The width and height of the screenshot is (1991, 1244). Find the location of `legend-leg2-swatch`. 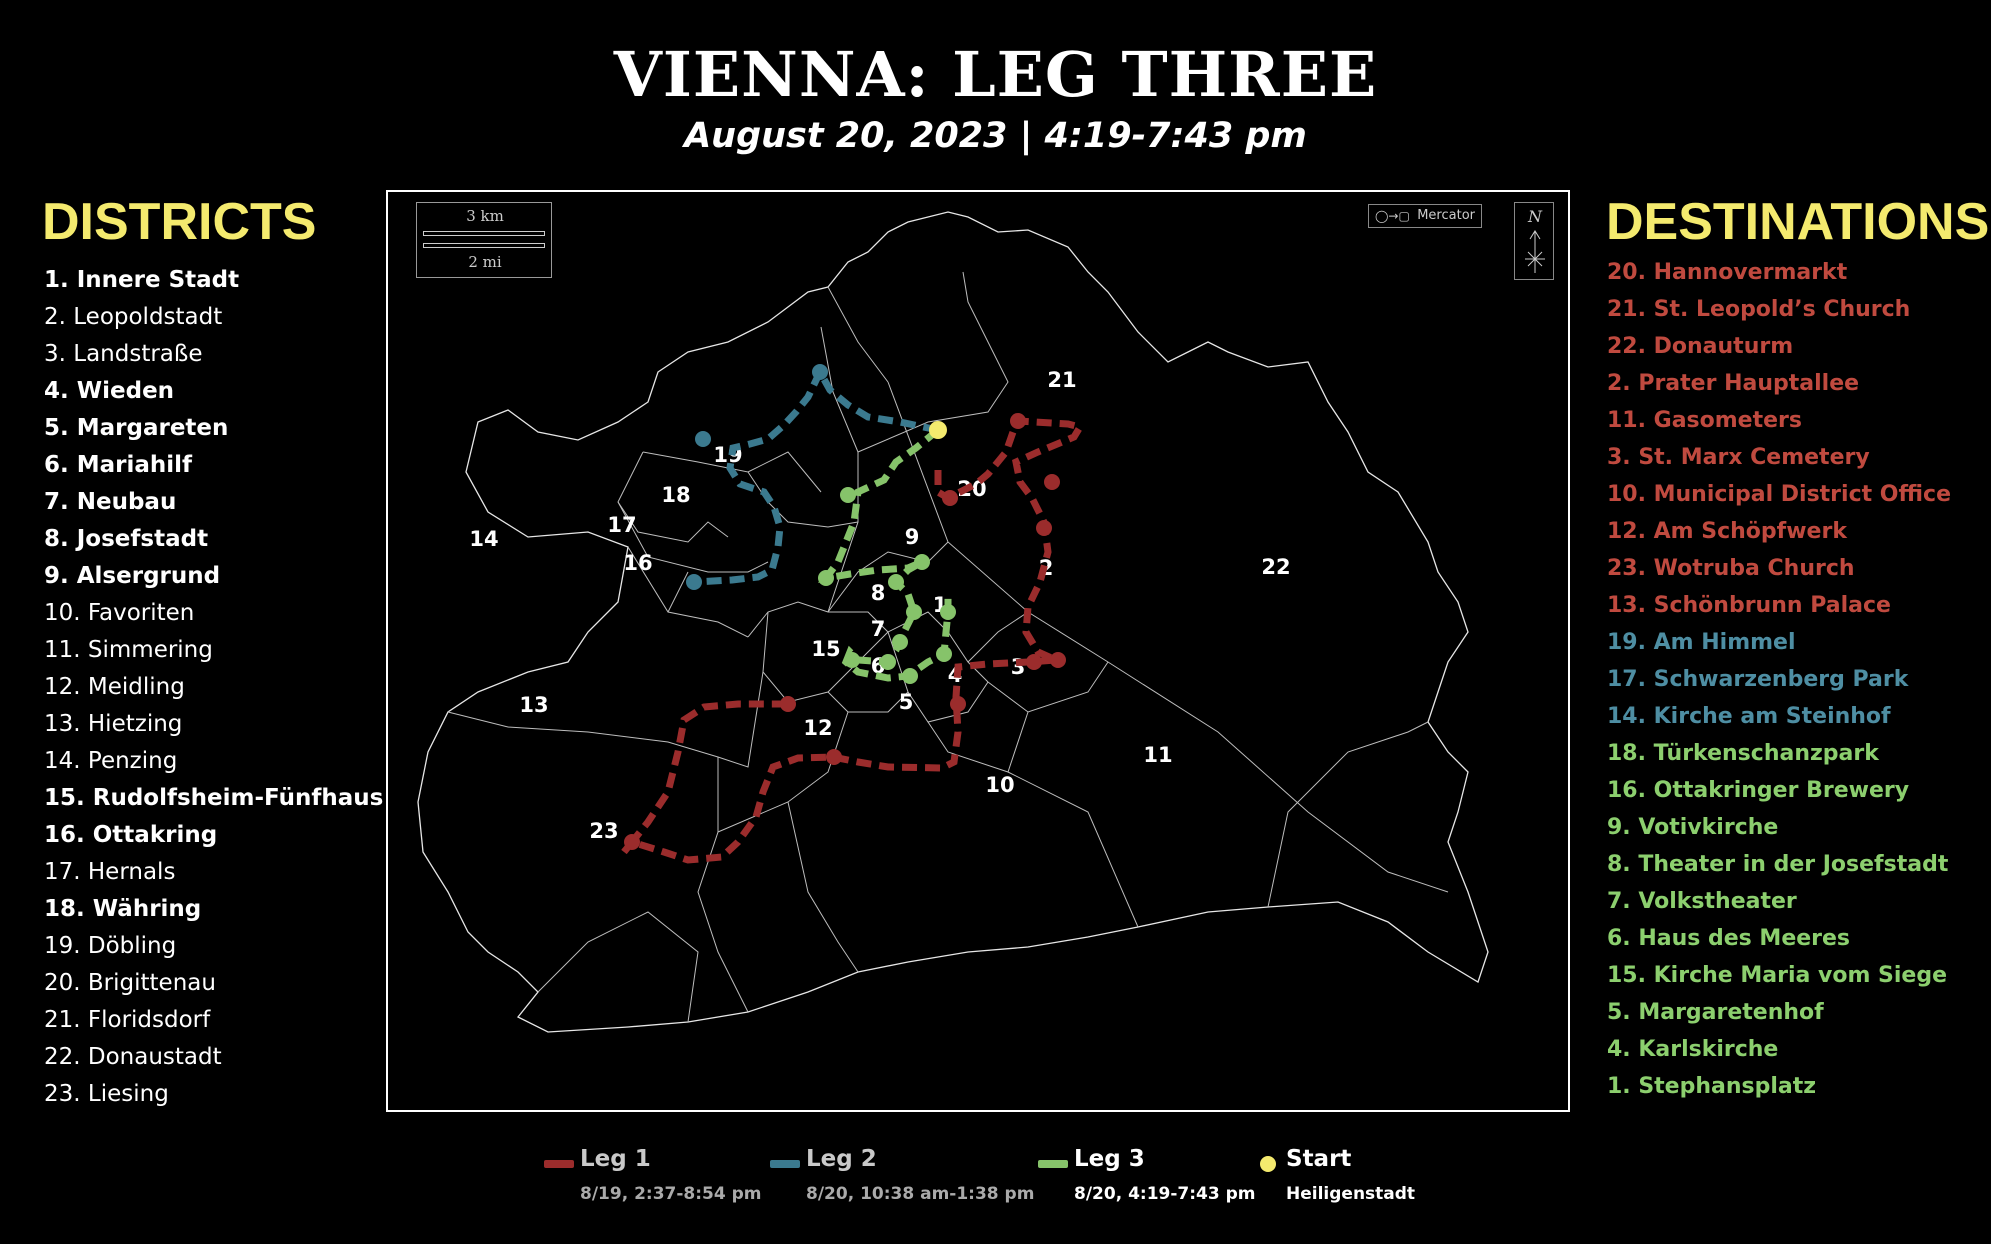

legend-leg2-swatch is located at coordinates (785, 1164).